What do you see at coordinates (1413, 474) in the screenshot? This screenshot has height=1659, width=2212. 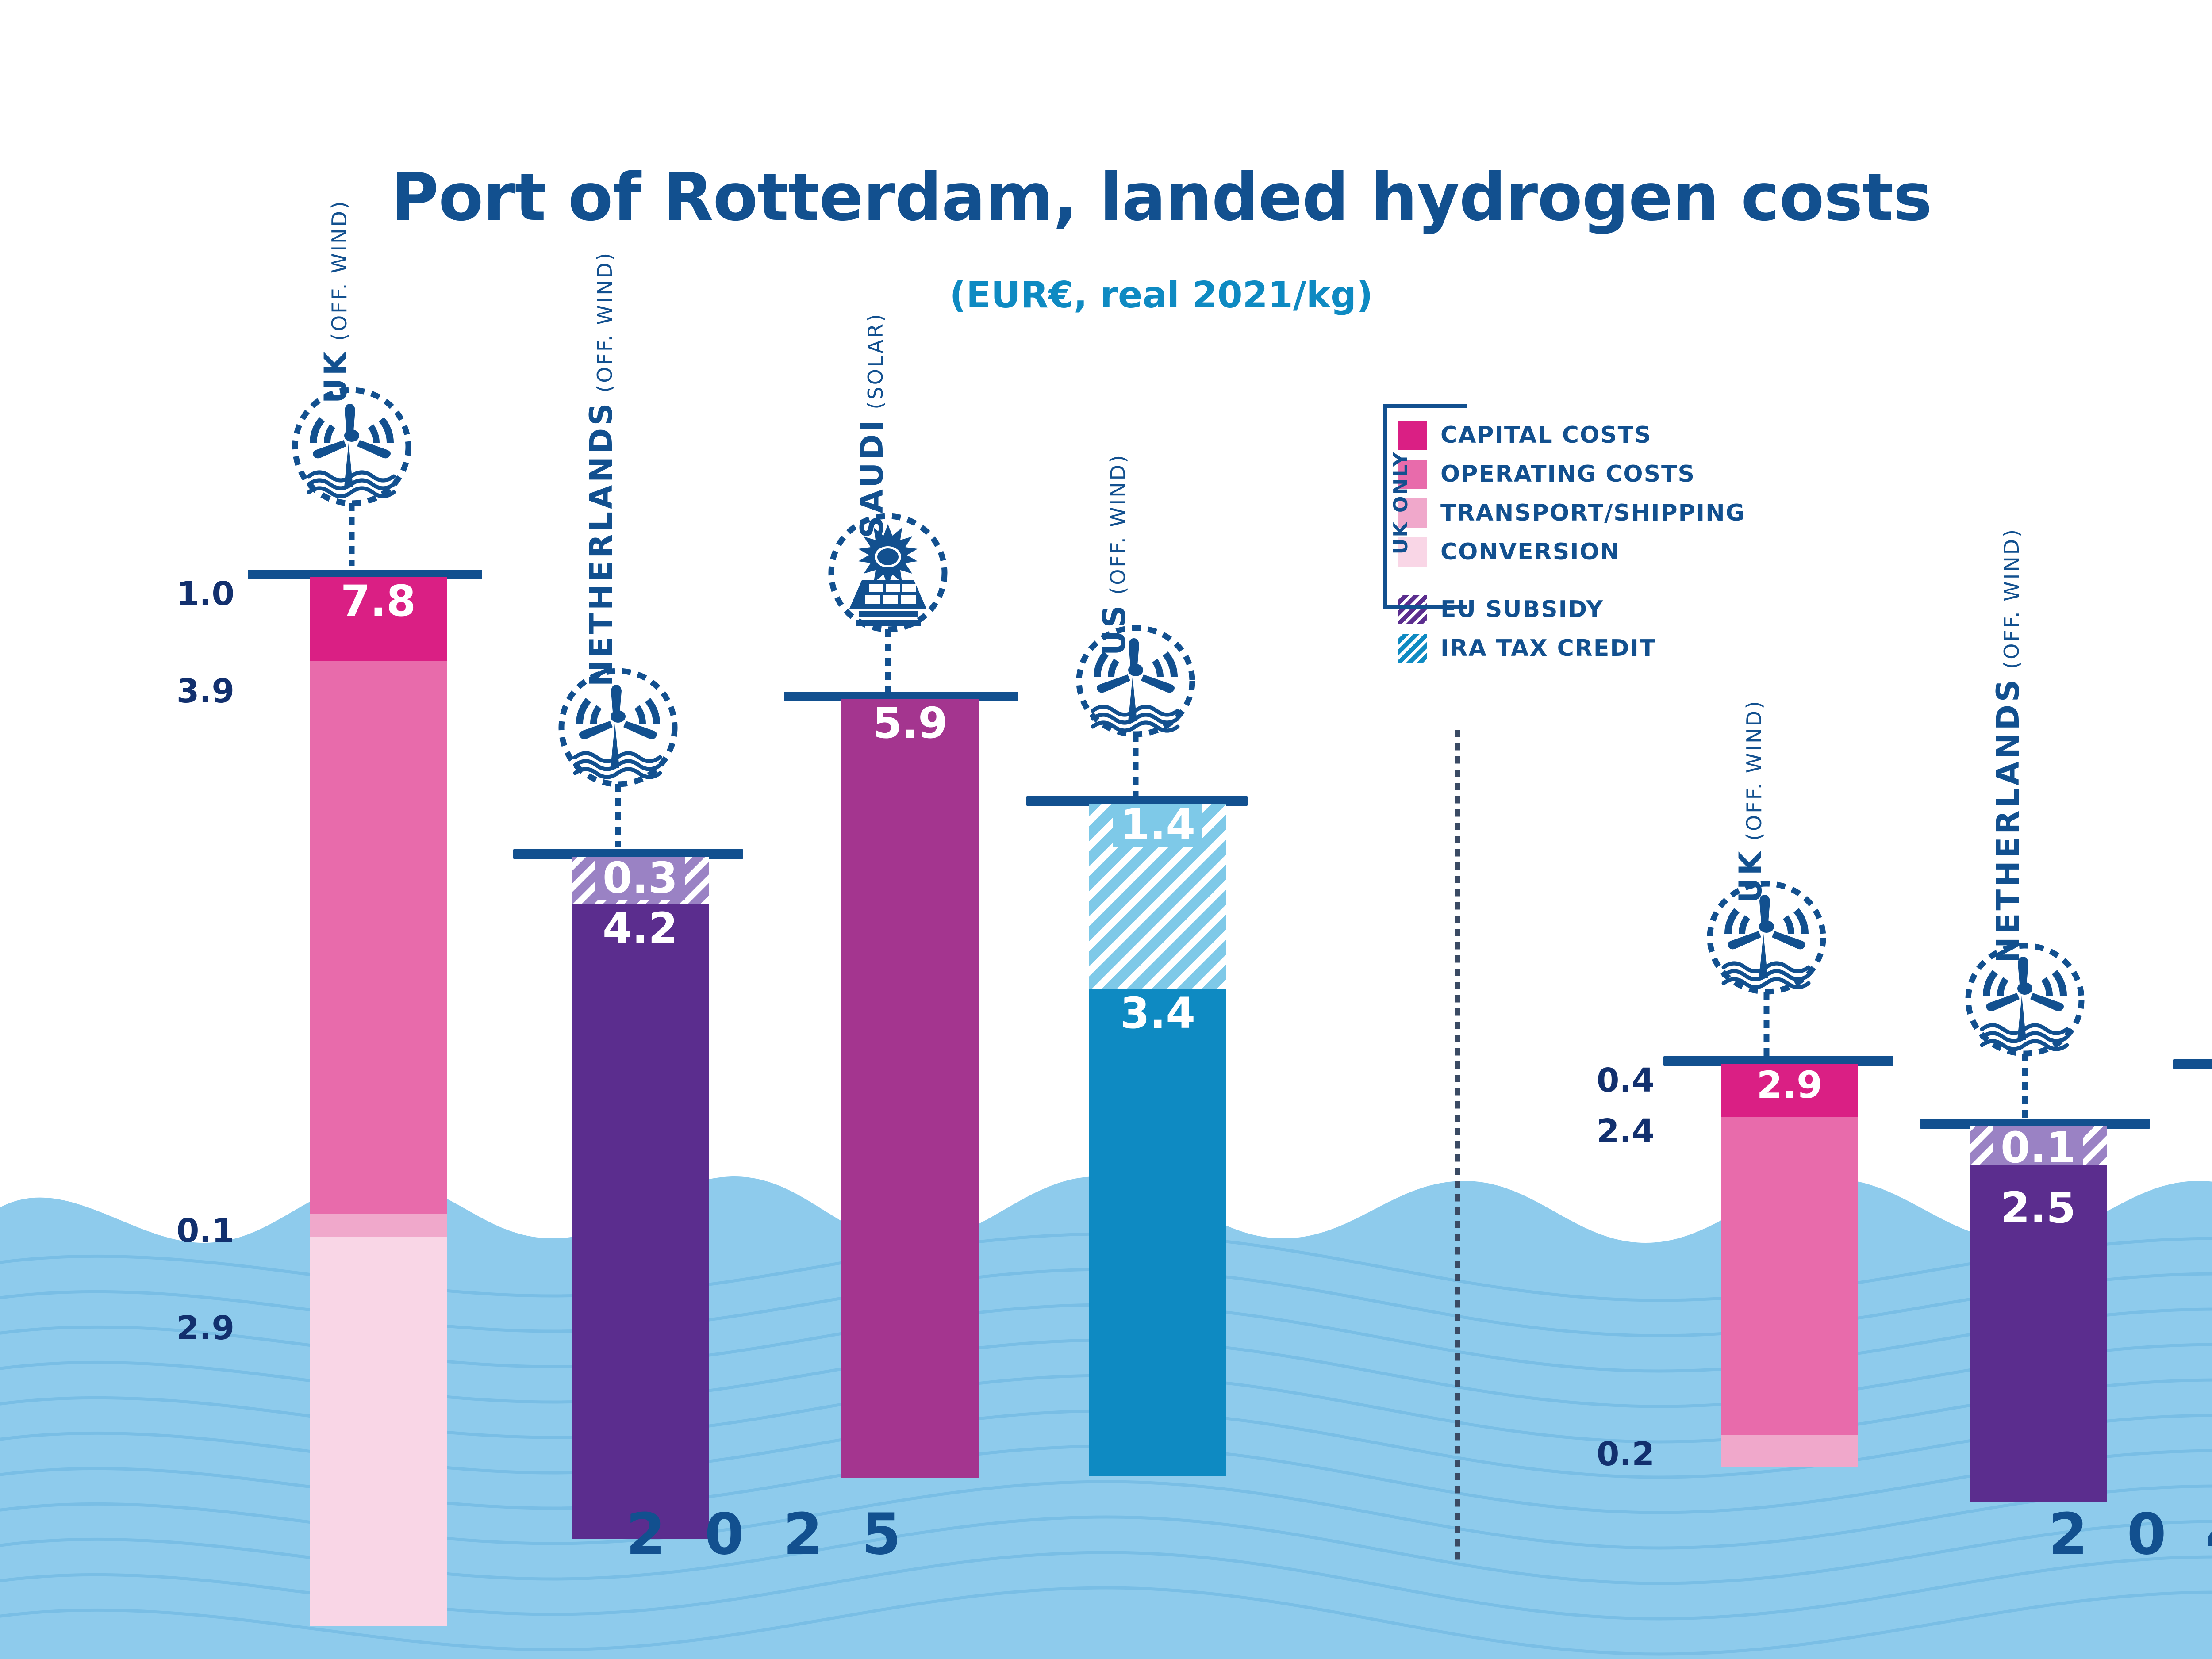 I see `legend-swatch-operating-costs` at bounding box center [1413, 474].